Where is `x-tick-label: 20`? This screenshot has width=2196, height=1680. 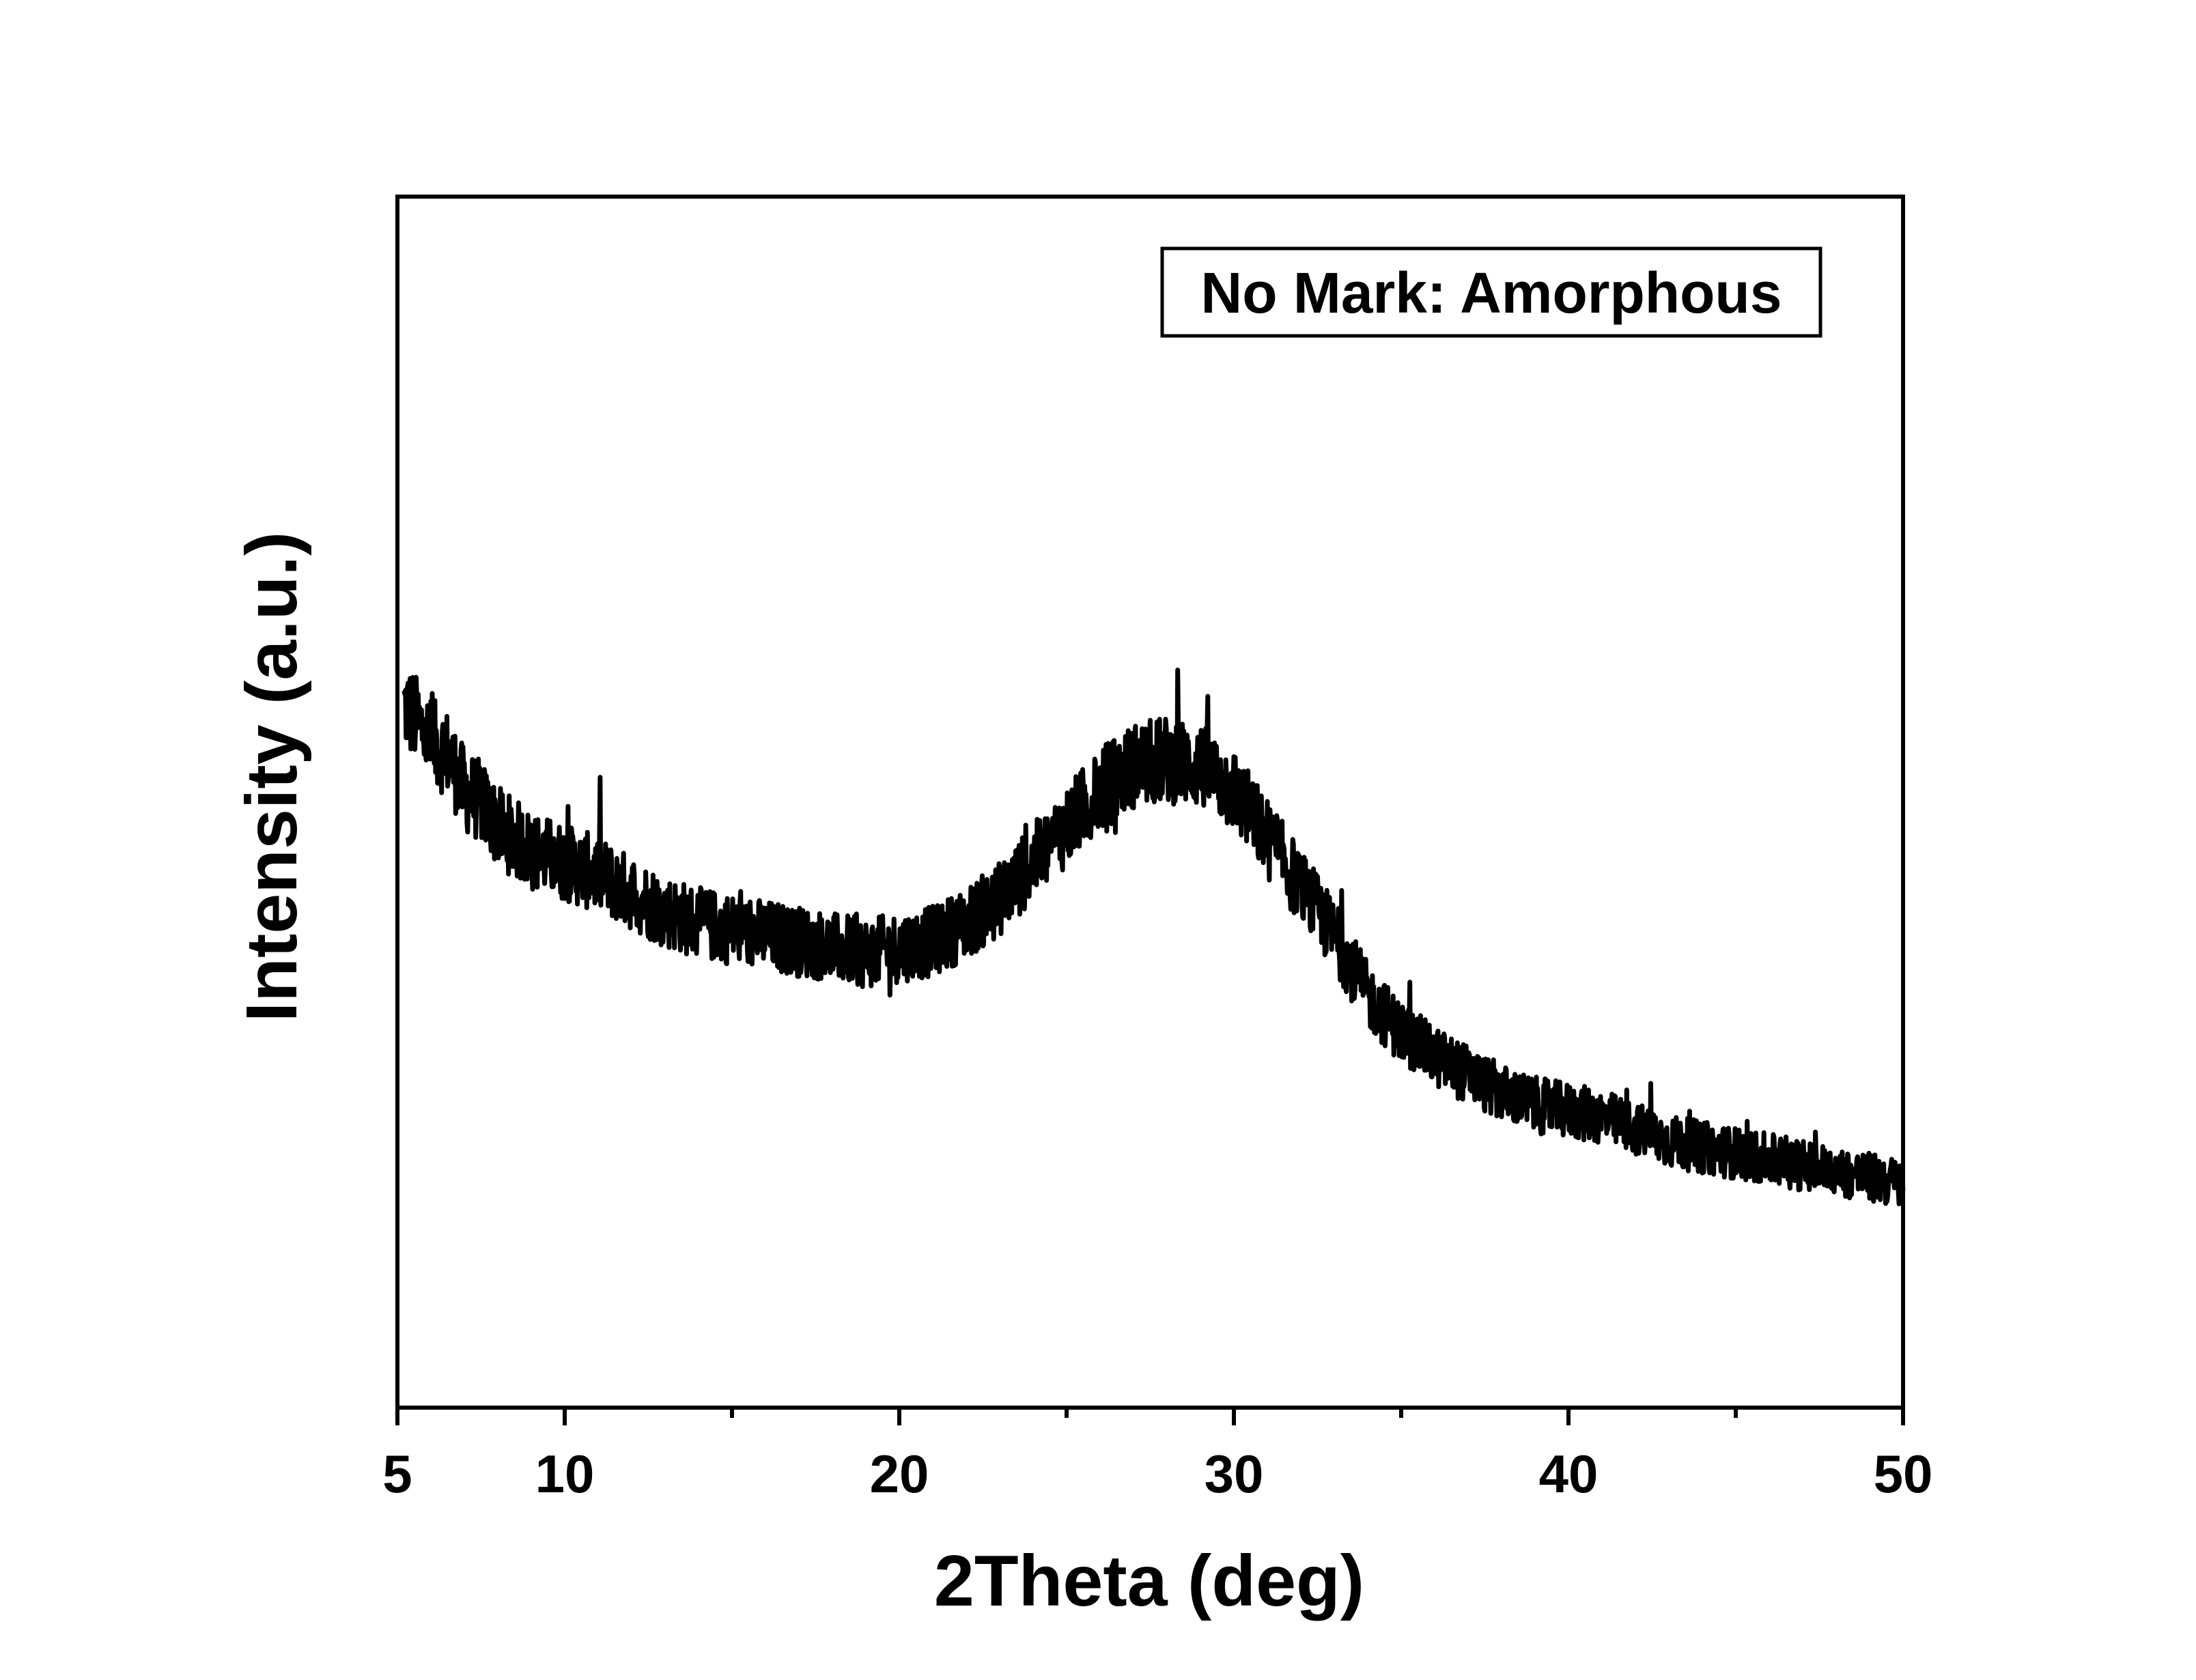
x-tick-label: 20 is located at coordinates (900, 1474).